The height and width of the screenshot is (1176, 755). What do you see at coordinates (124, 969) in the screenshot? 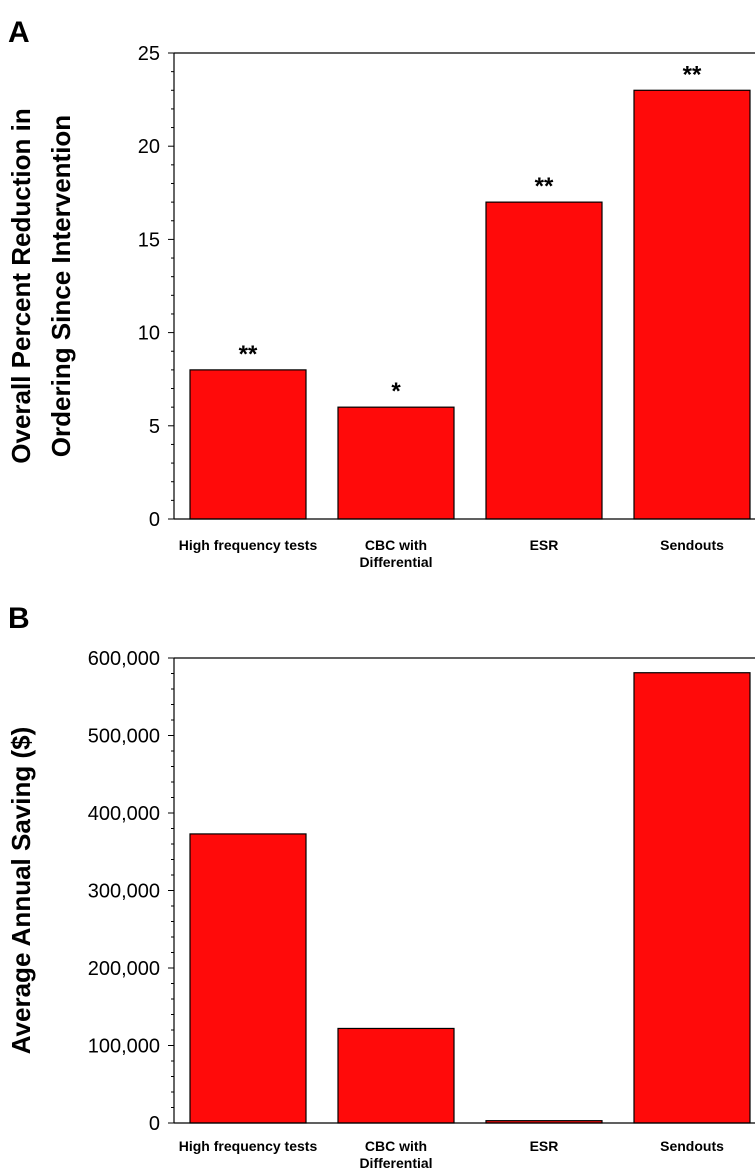
I see `y-tick-label: 200,000` at bounding box center [124, 969].